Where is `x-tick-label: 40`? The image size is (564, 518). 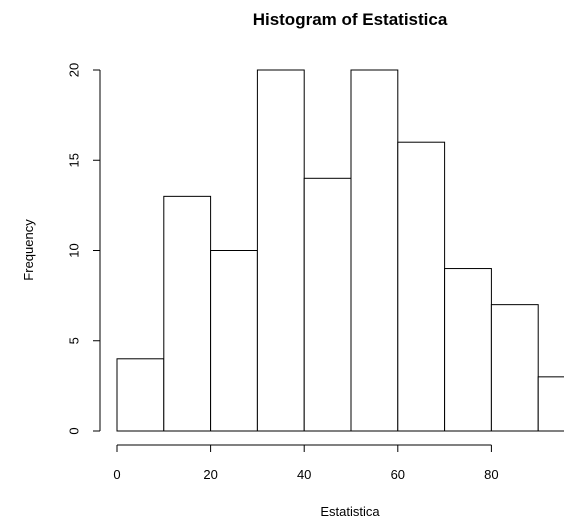 x-tick-label: 40 is located at coordinates (304, 474).